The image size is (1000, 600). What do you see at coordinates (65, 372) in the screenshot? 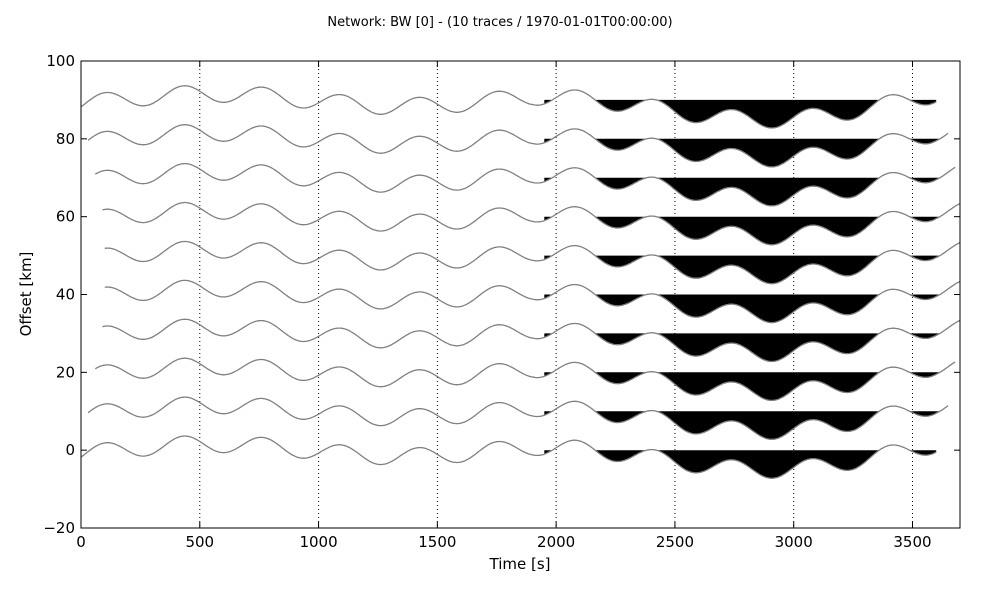
I see `y-tick-label: 20` at bounding box center [65, 372].